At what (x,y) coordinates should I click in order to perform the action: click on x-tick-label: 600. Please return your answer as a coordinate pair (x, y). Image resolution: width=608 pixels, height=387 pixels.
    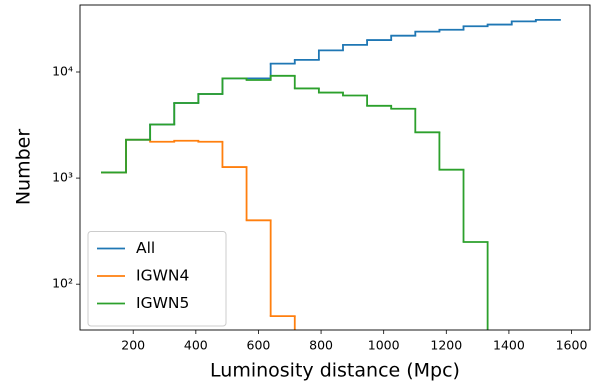
    Looking at the image, I should click on (259, 345).